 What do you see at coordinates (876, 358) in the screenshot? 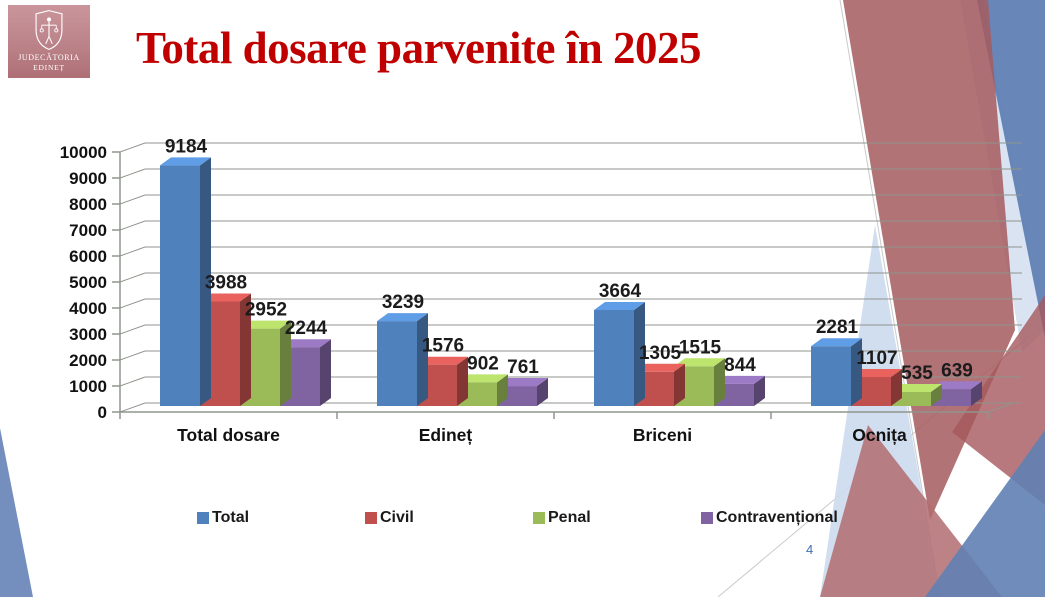
I see `value-label: 1107` at bounding box center [876, 358].